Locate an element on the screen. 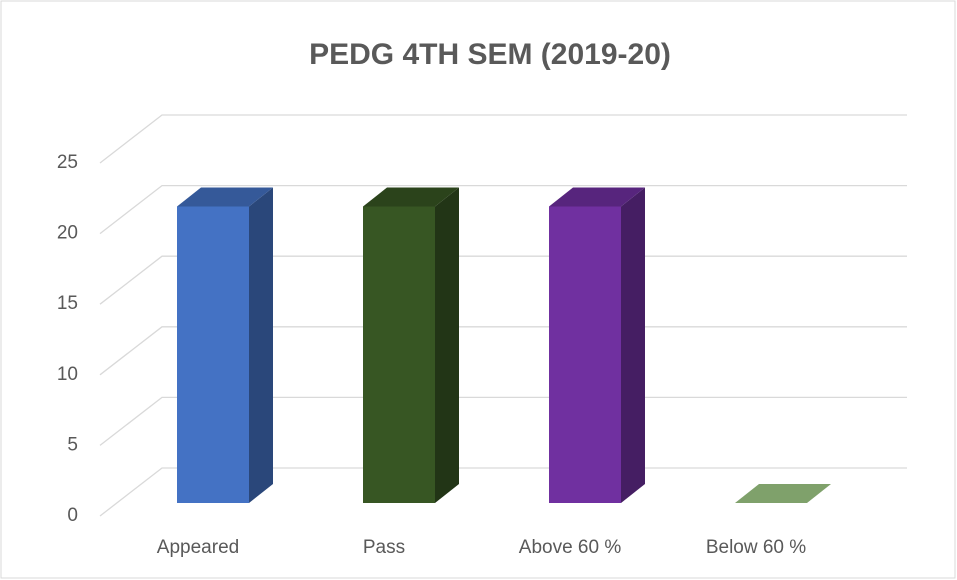 This screenshot has height=580, width=957. x-tick-label: Pass is located at coordinates (384, 547).